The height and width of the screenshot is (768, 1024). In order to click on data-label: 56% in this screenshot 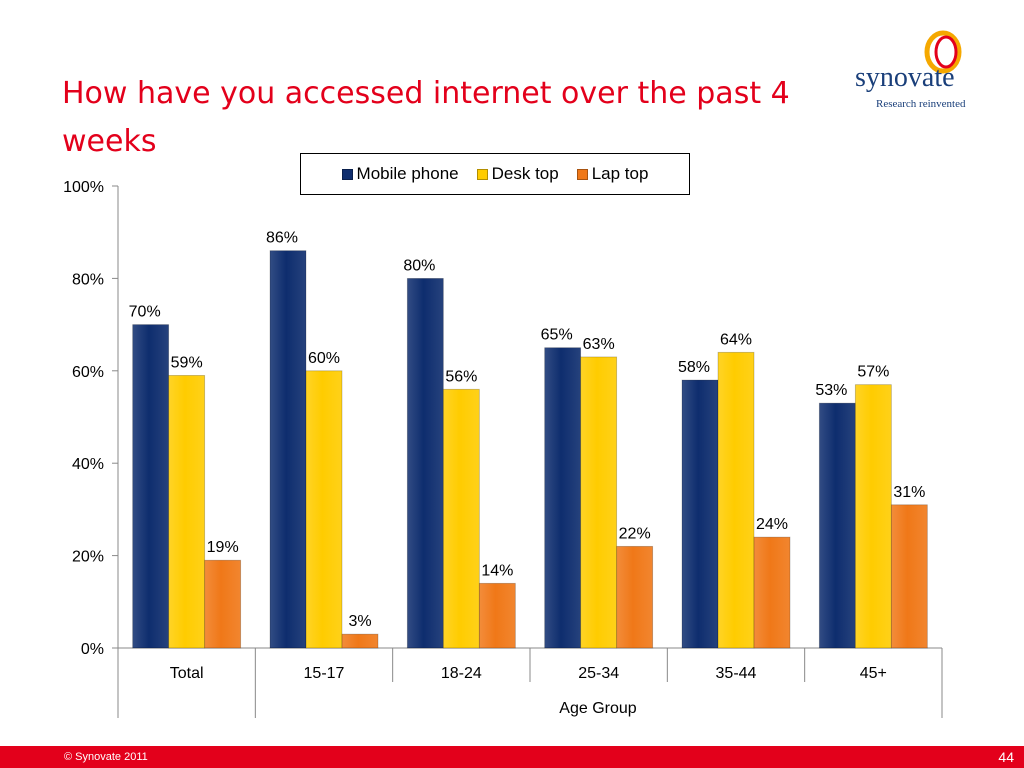, I will do `click(461, 376)`.